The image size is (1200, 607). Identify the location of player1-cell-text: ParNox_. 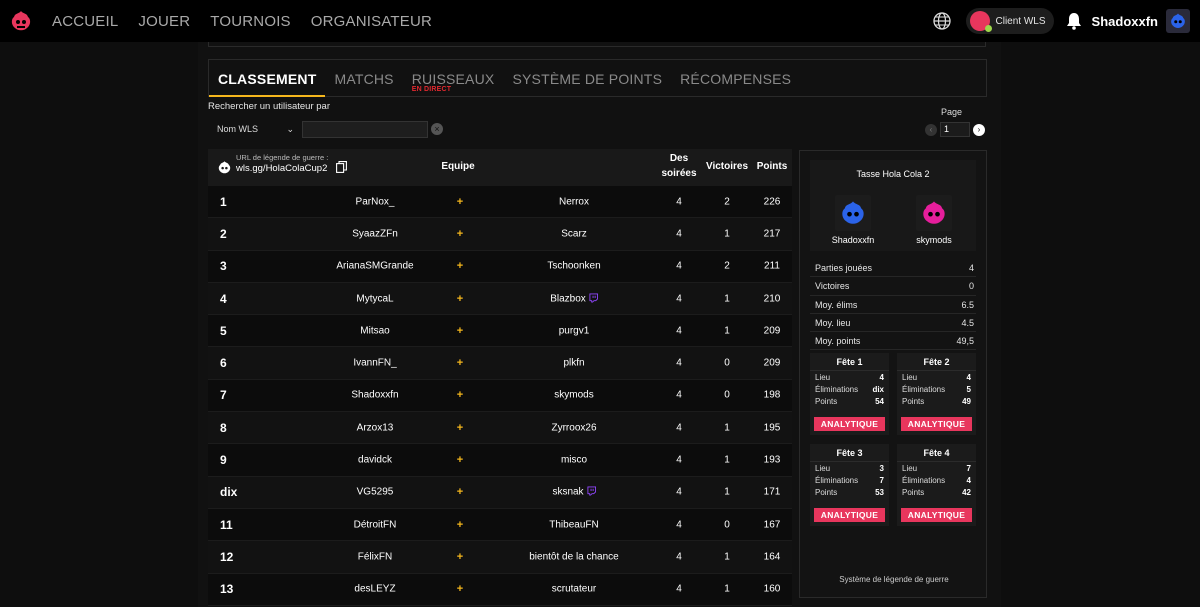
(375, 202).